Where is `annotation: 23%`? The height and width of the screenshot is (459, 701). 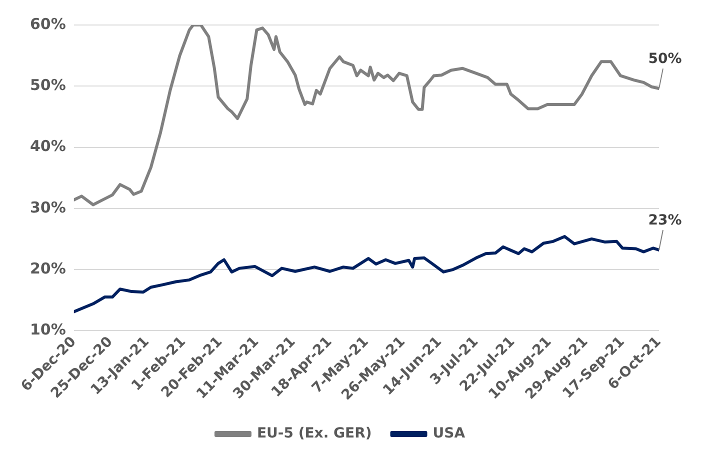
annotation: 23% is located at coordinates (665, 220).